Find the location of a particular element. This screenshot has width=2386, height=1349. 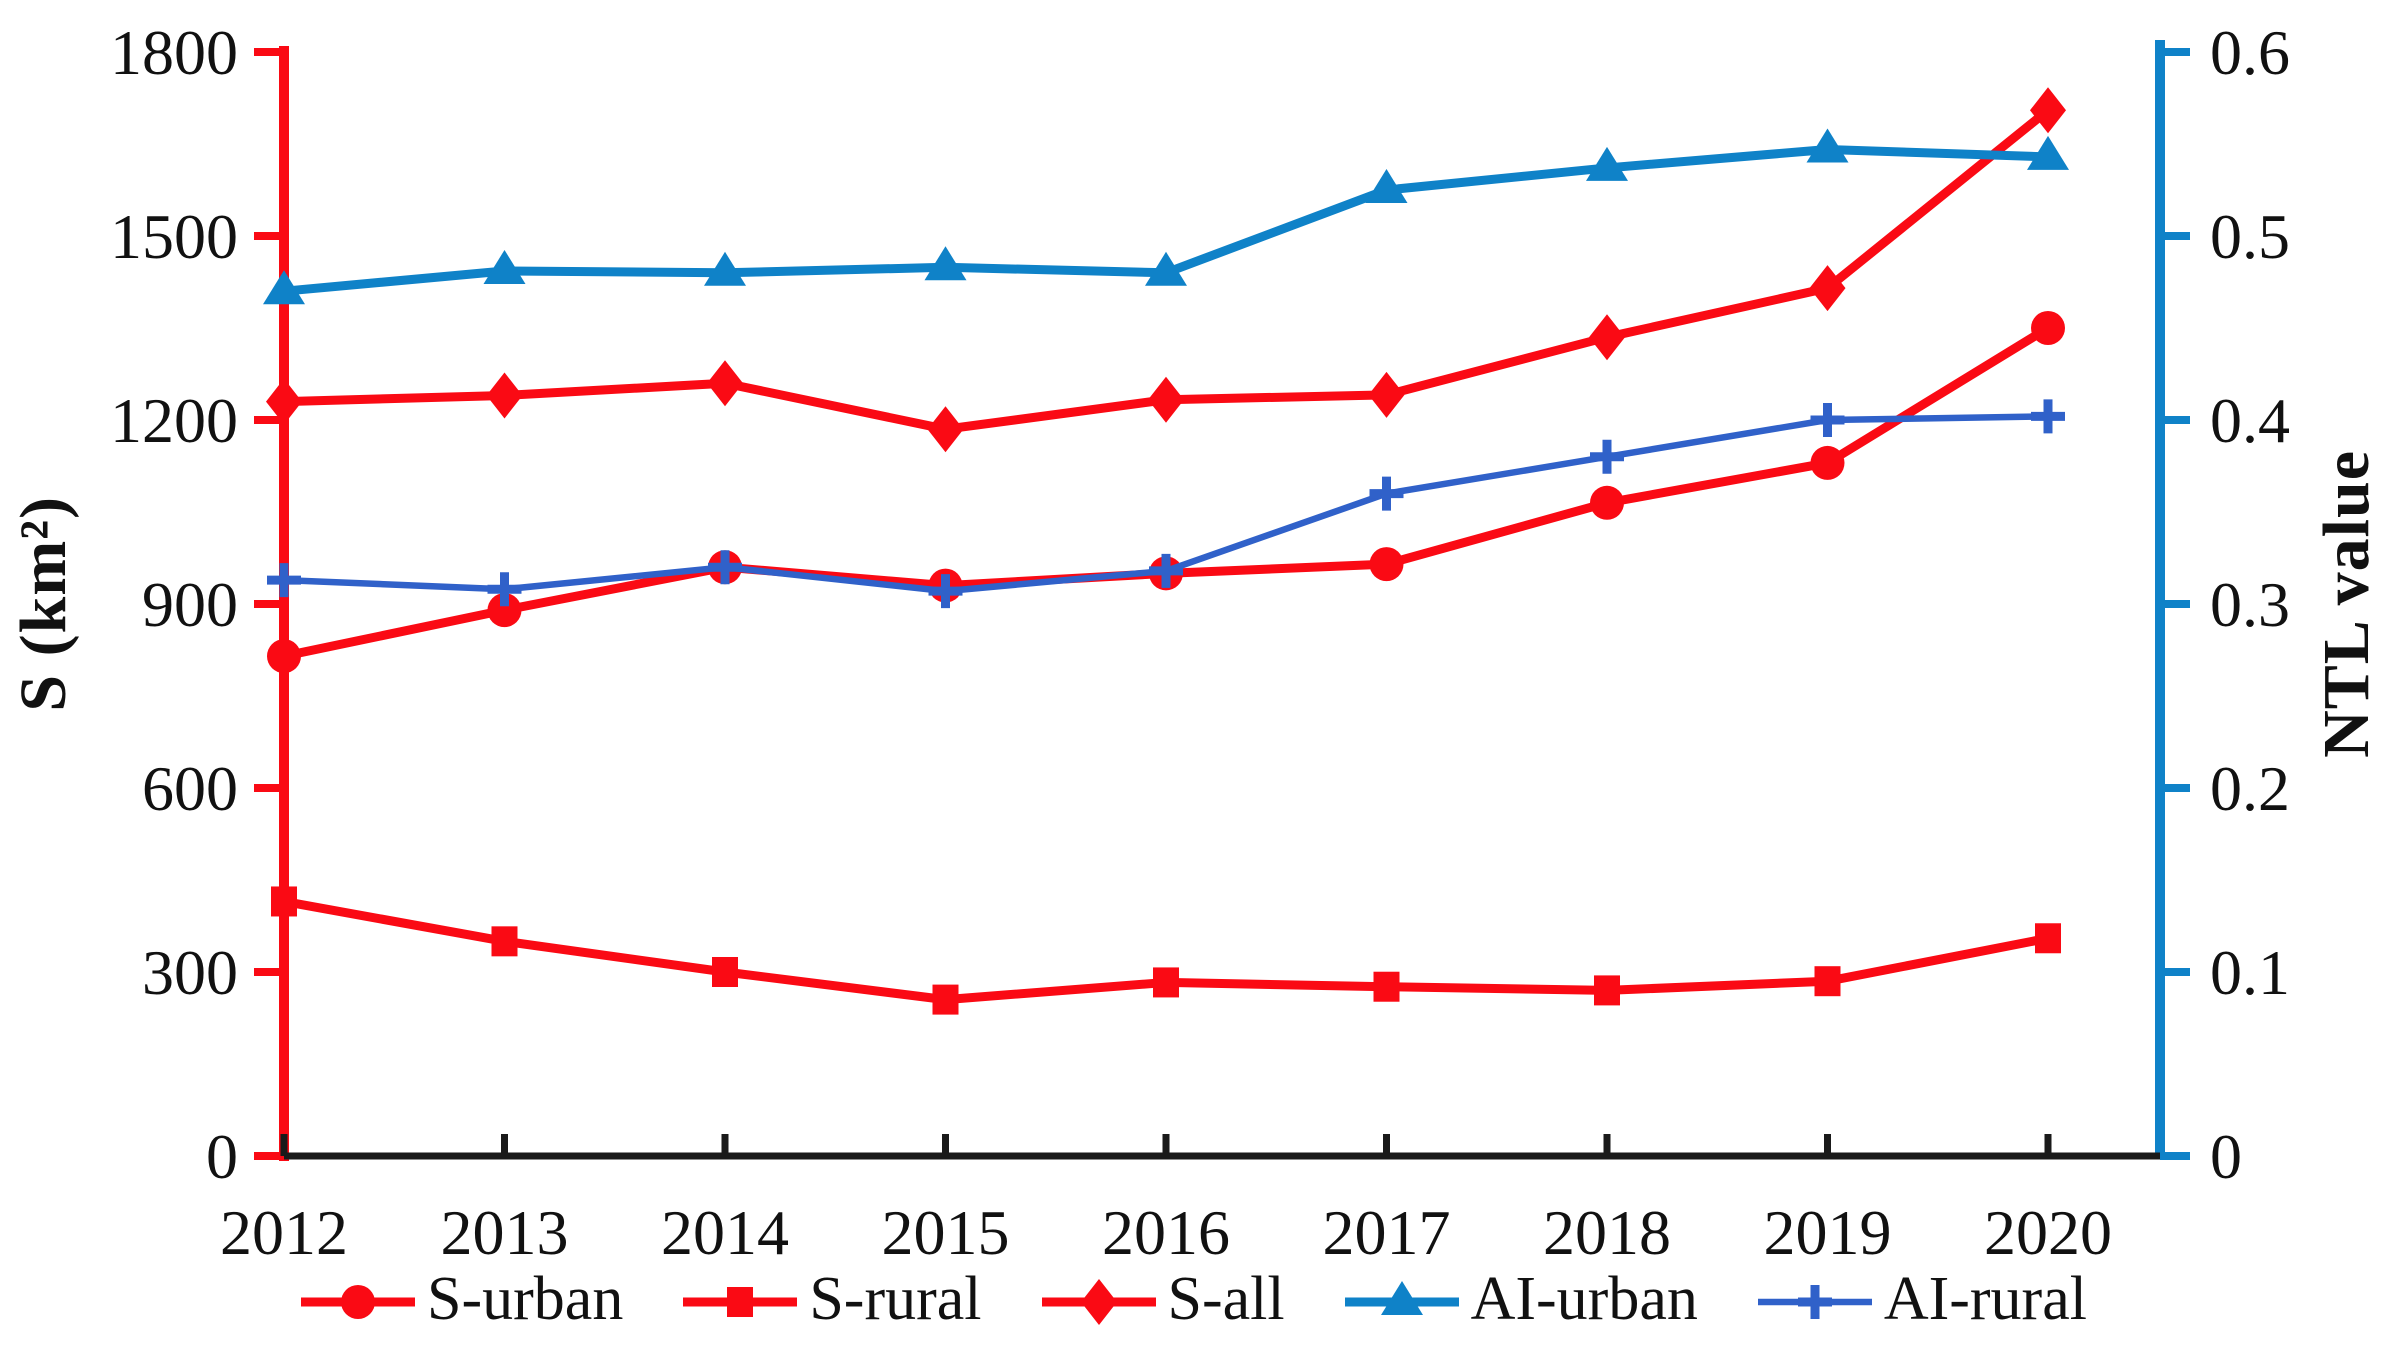

left-y-tick-label: 1800 is located at coordinates (174, 52).